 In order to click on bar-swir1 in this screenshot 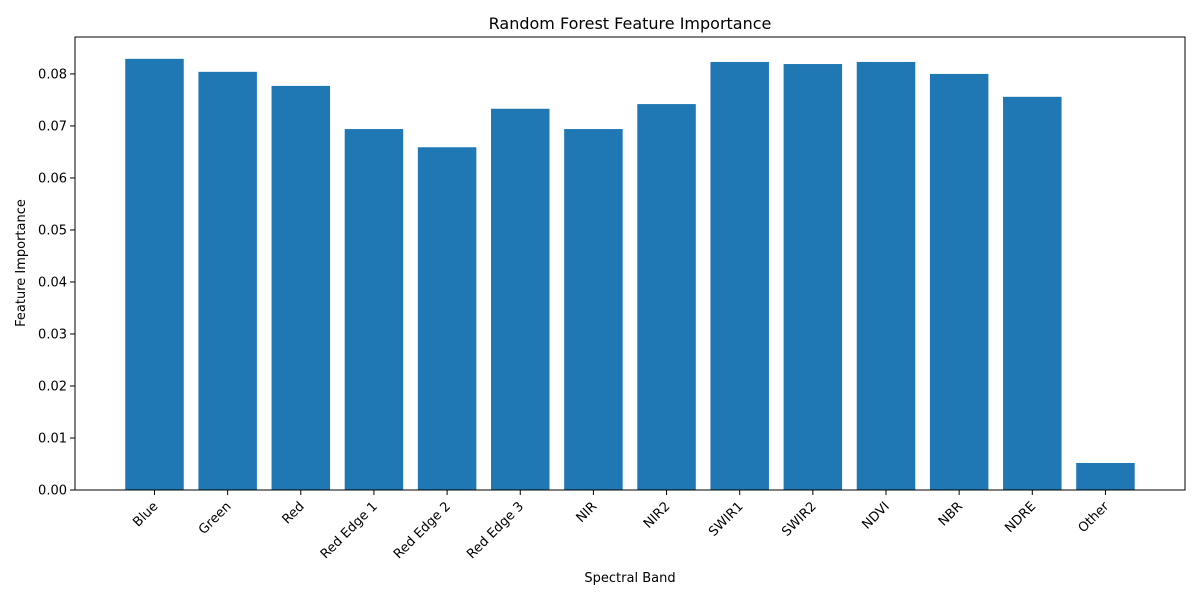, I will do `click(739, 276)`.